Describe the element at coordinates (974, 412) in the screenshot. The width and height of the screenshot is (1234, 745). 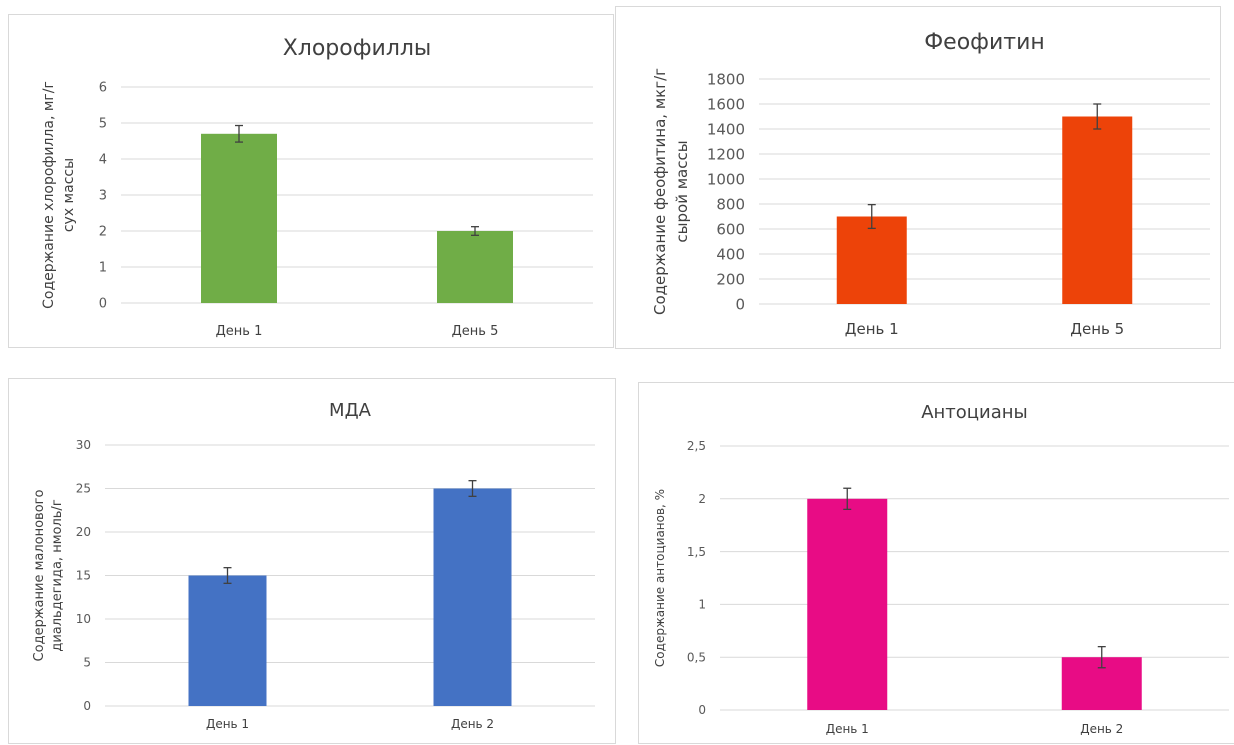
I see `chart-title: Антоцианы` at that location.